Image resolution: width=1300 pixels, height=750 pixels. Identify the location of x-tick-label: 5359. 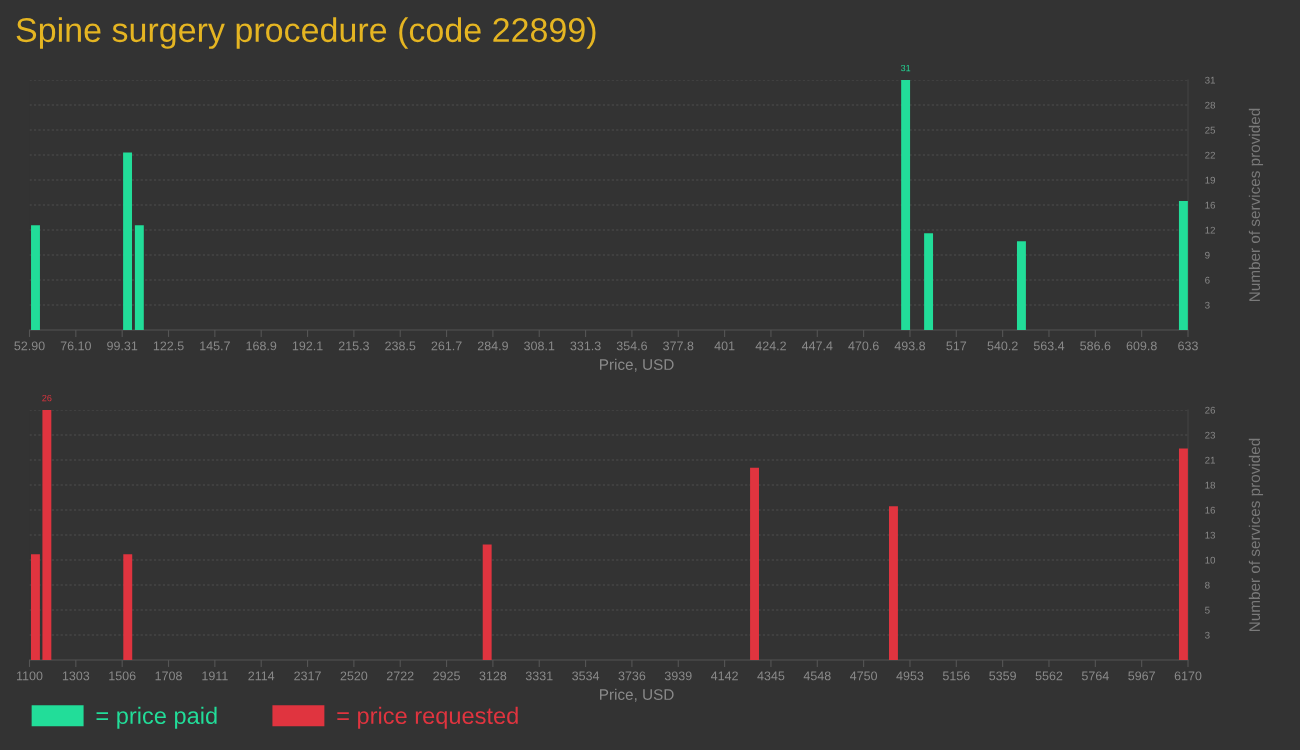
(1002, 676).